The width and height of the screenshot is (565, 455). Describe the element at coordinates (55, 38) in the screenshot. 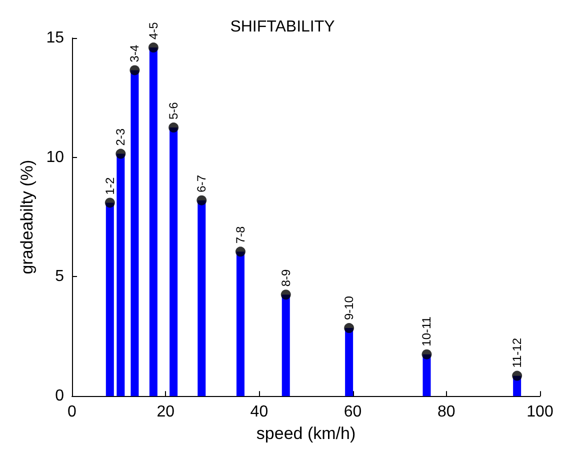

I see `y-tick-label: 15` at that location.